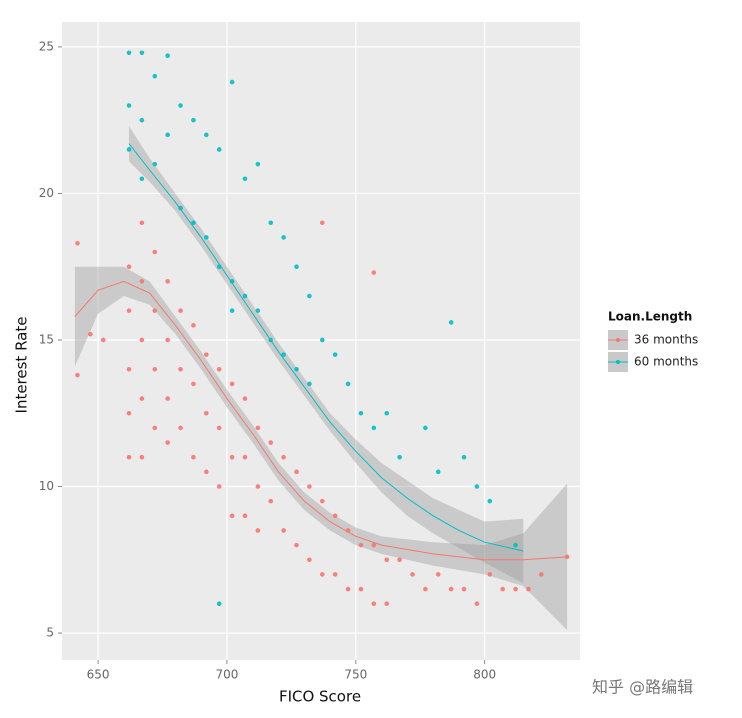 Image resolution: width=742 pixels, height=718 pixels. Describe the element at coordinates (666, 362) in the screenshot. I see `legend-label: 60 months` at that location.